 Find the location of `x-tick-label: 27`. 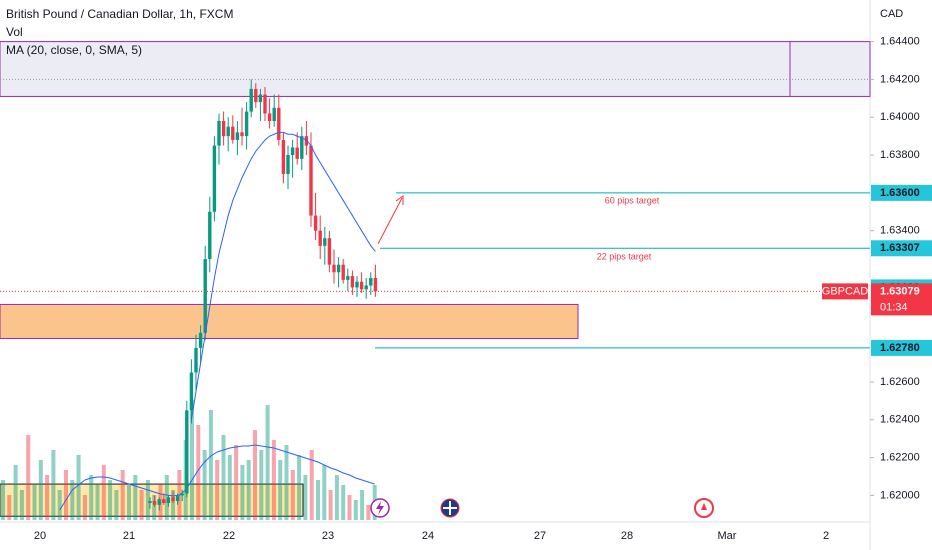

x-tick-label: 27 is located at coordinates (540, 536).